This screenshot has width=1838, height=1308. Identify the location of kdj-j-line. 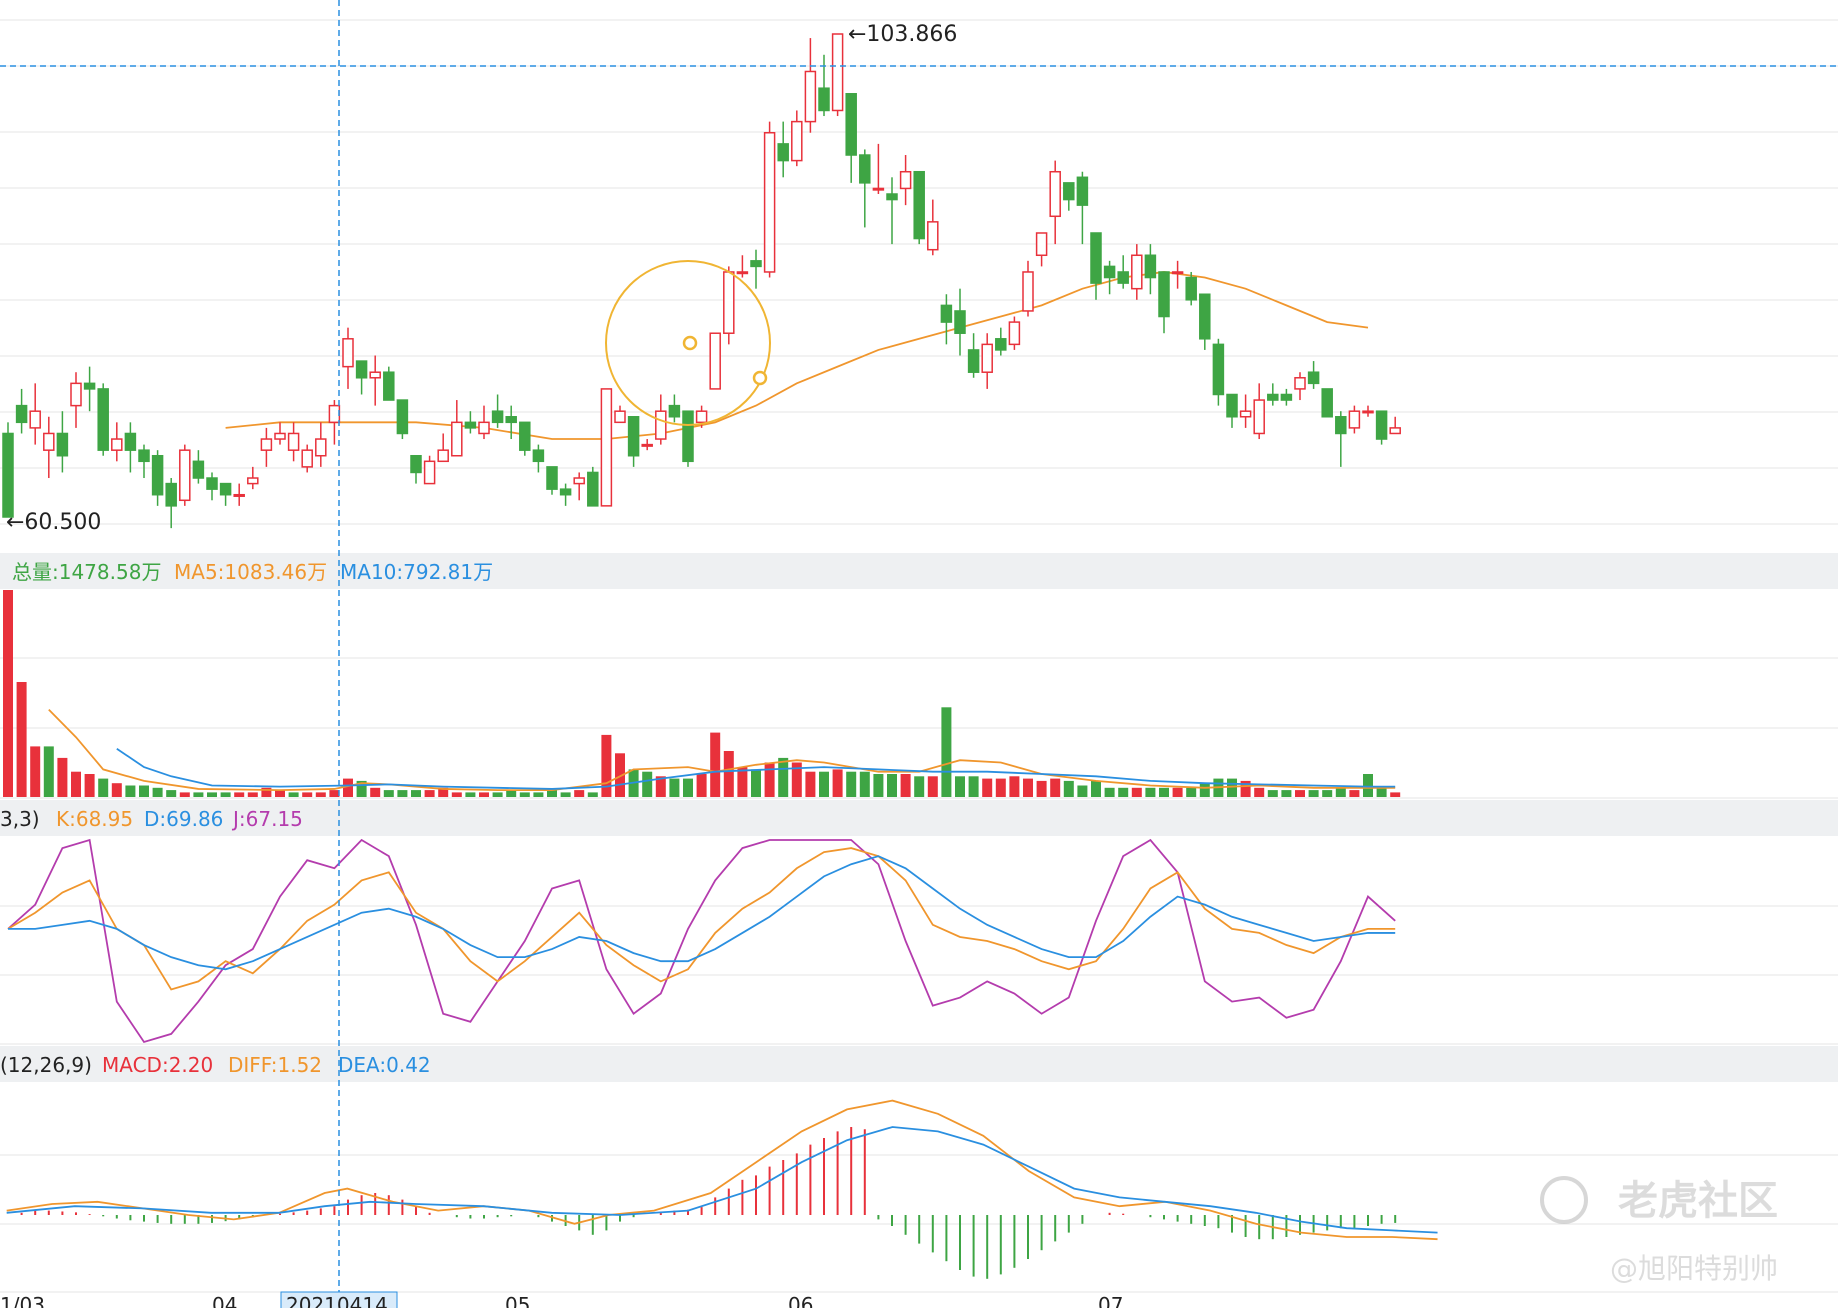
(701, 941).